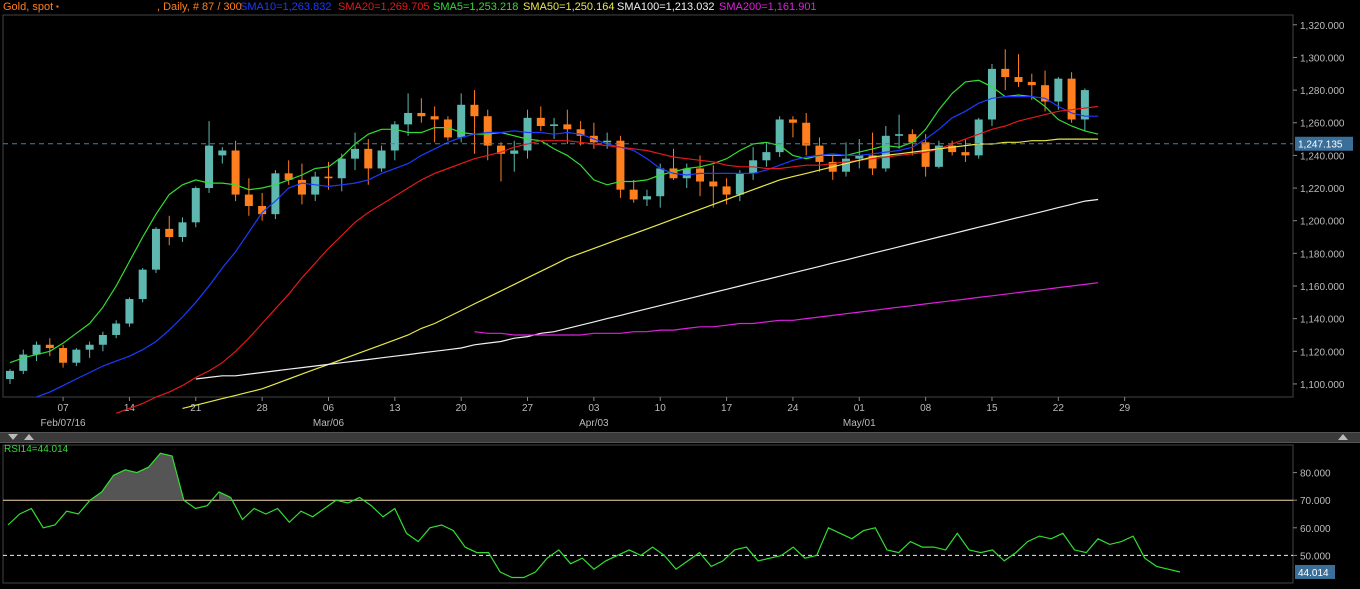 The image size is (1360, 589). I want to click on indicator-sma50-label: SMA50=1,250.164, so click(569, 7).